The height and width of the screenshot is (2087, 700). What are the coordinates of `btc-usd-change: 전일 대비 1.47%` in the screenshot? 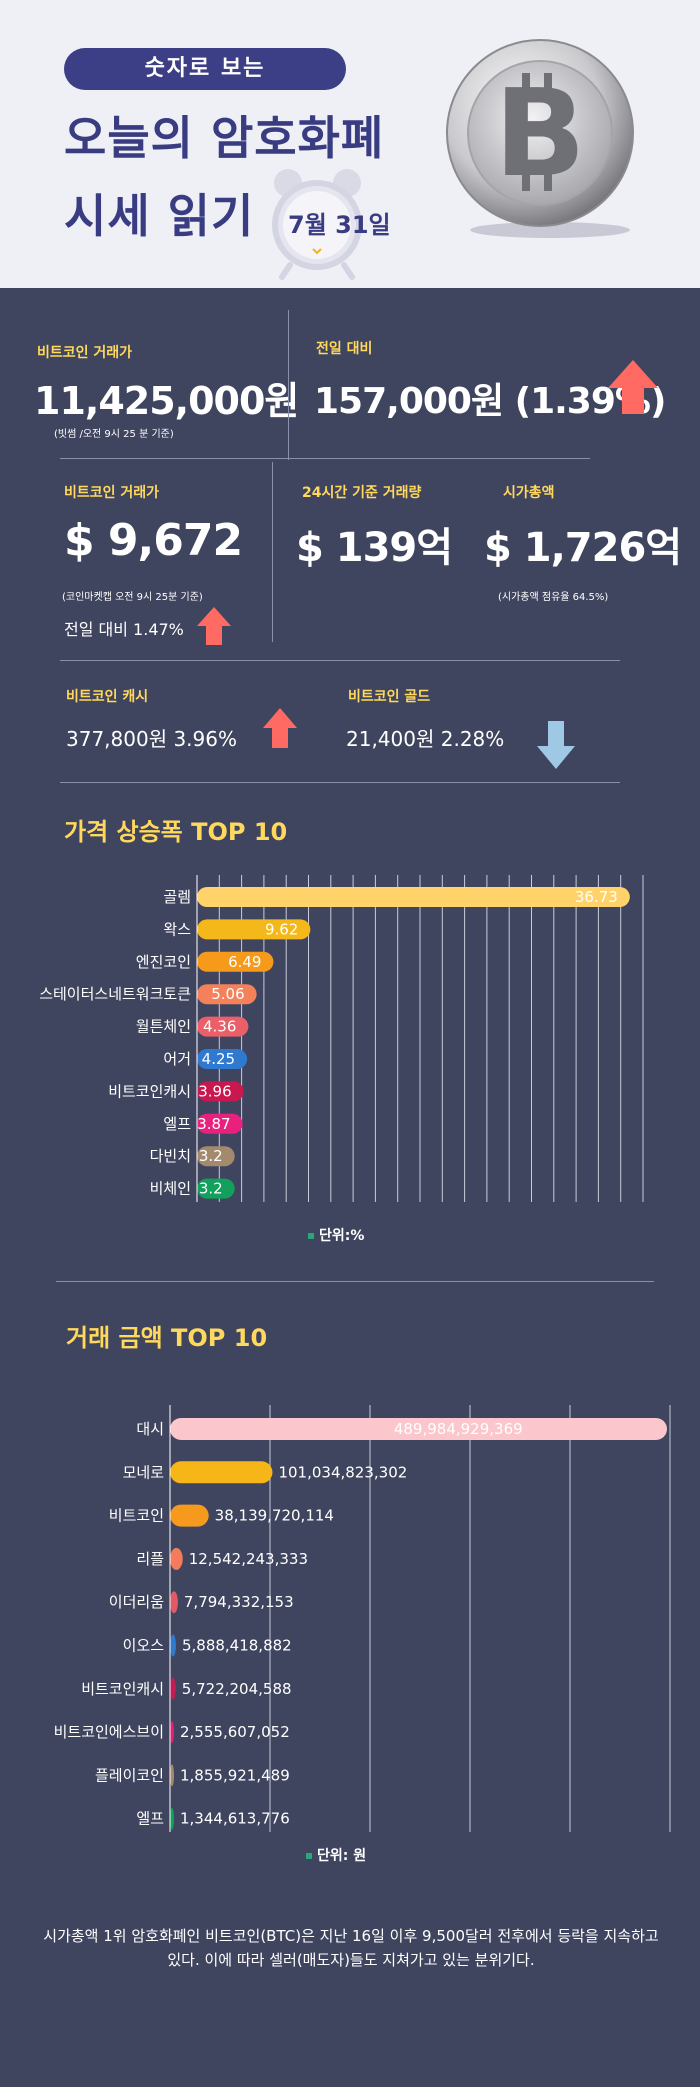 It's located at (124, 629).